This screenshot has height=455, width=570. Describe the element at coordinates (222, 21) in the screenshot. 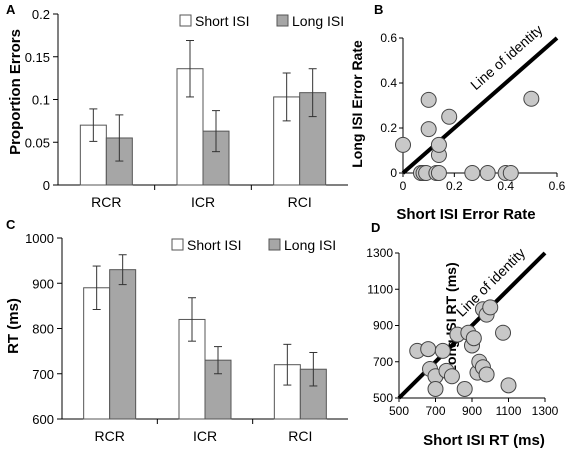

I see `panel-a-legend-label: Short ISI` at that location.